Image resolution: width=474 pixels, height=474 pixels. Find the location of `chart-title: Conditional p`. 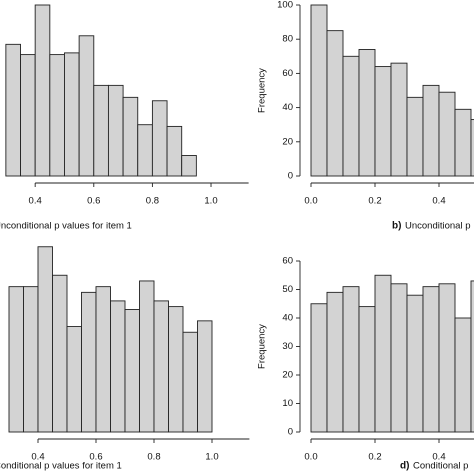

chart-title: Conditional p is located at coordinates (440, 466).